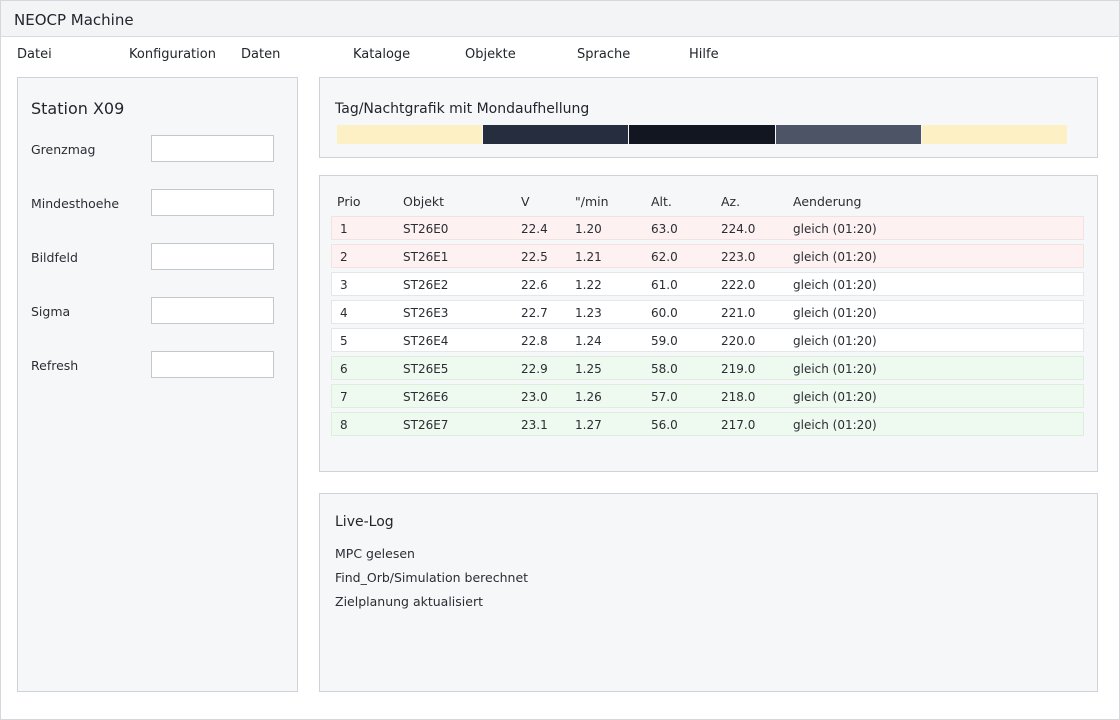 Image resolution: width=1120 pixels, height=720 pixels. What do you see at coordinates (664, 369) in the screenshot?
I see `cell-alt: 58.0` at bounding box center [664, 369].